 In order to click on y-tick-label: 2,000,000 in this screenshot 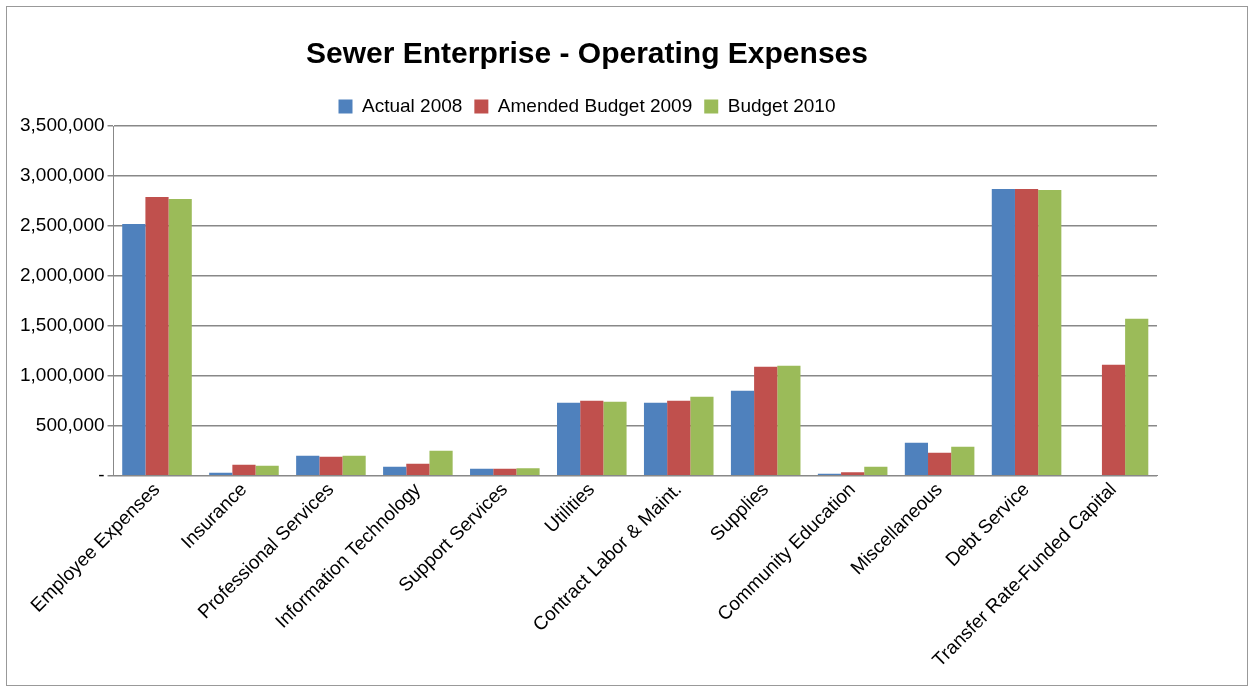, I will do `click(62, 275)`.